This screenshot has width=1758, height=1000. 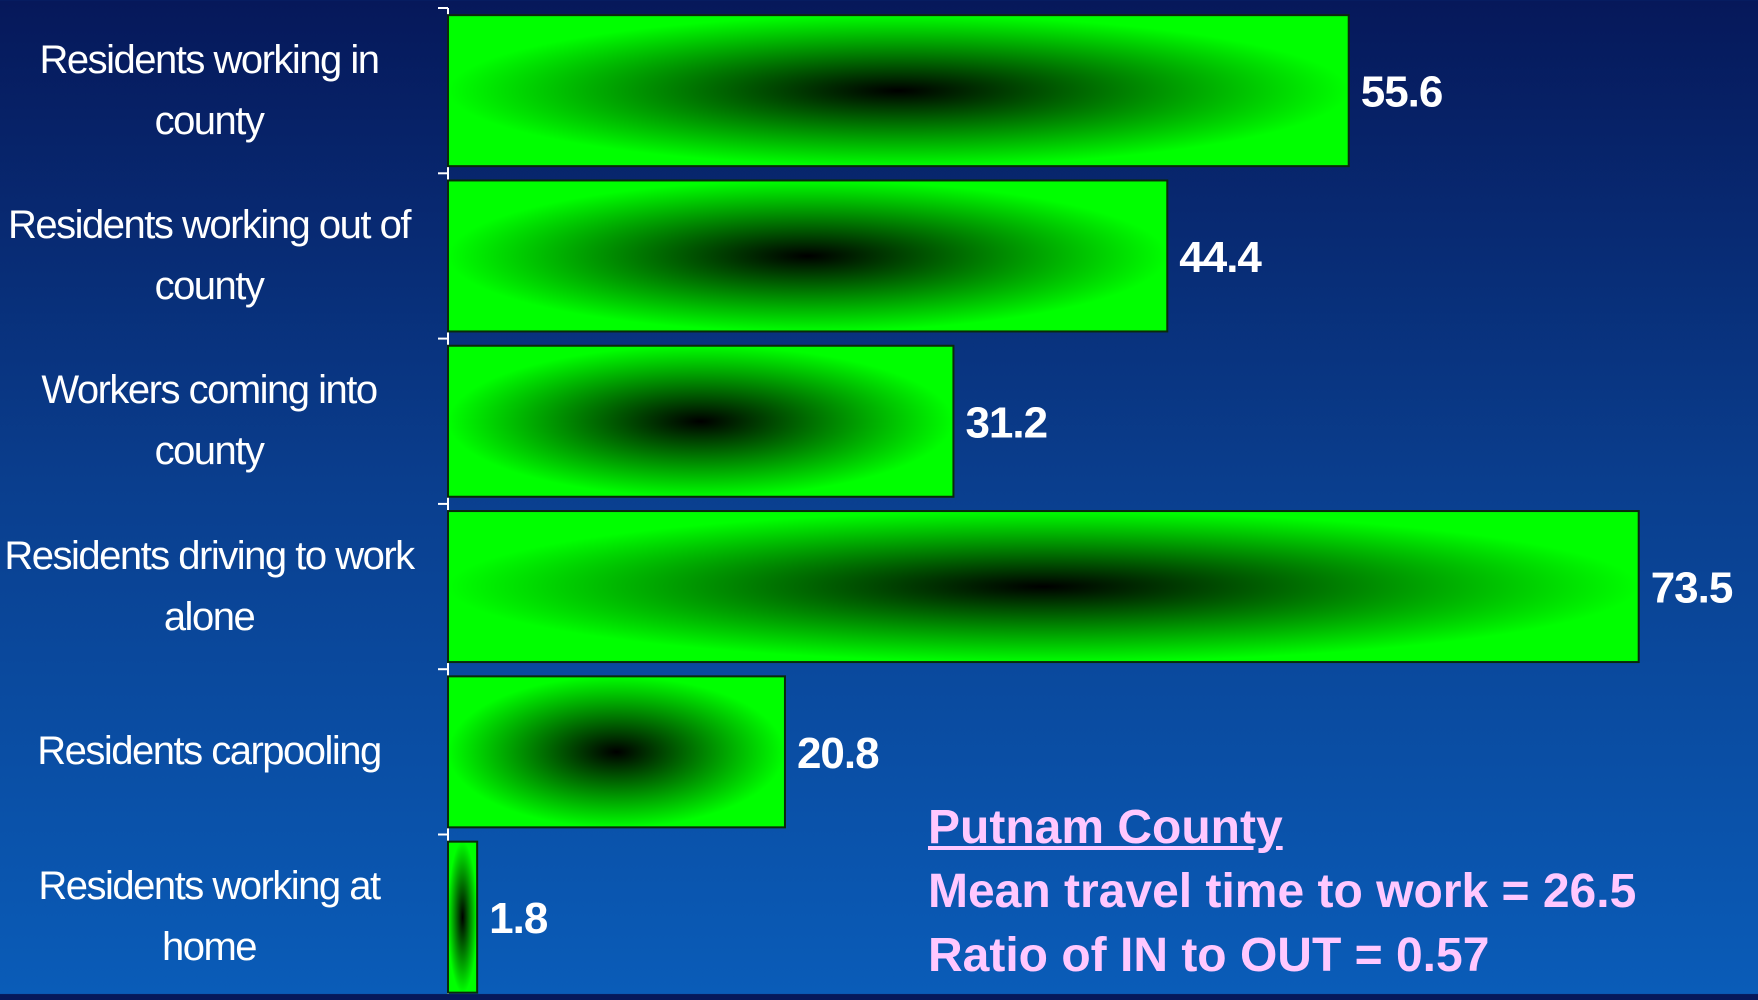 What do you see at coordinates (209, 751) in the screenshot?
I see `category-label: Residents carpooling` at bounding box center [209, 751].